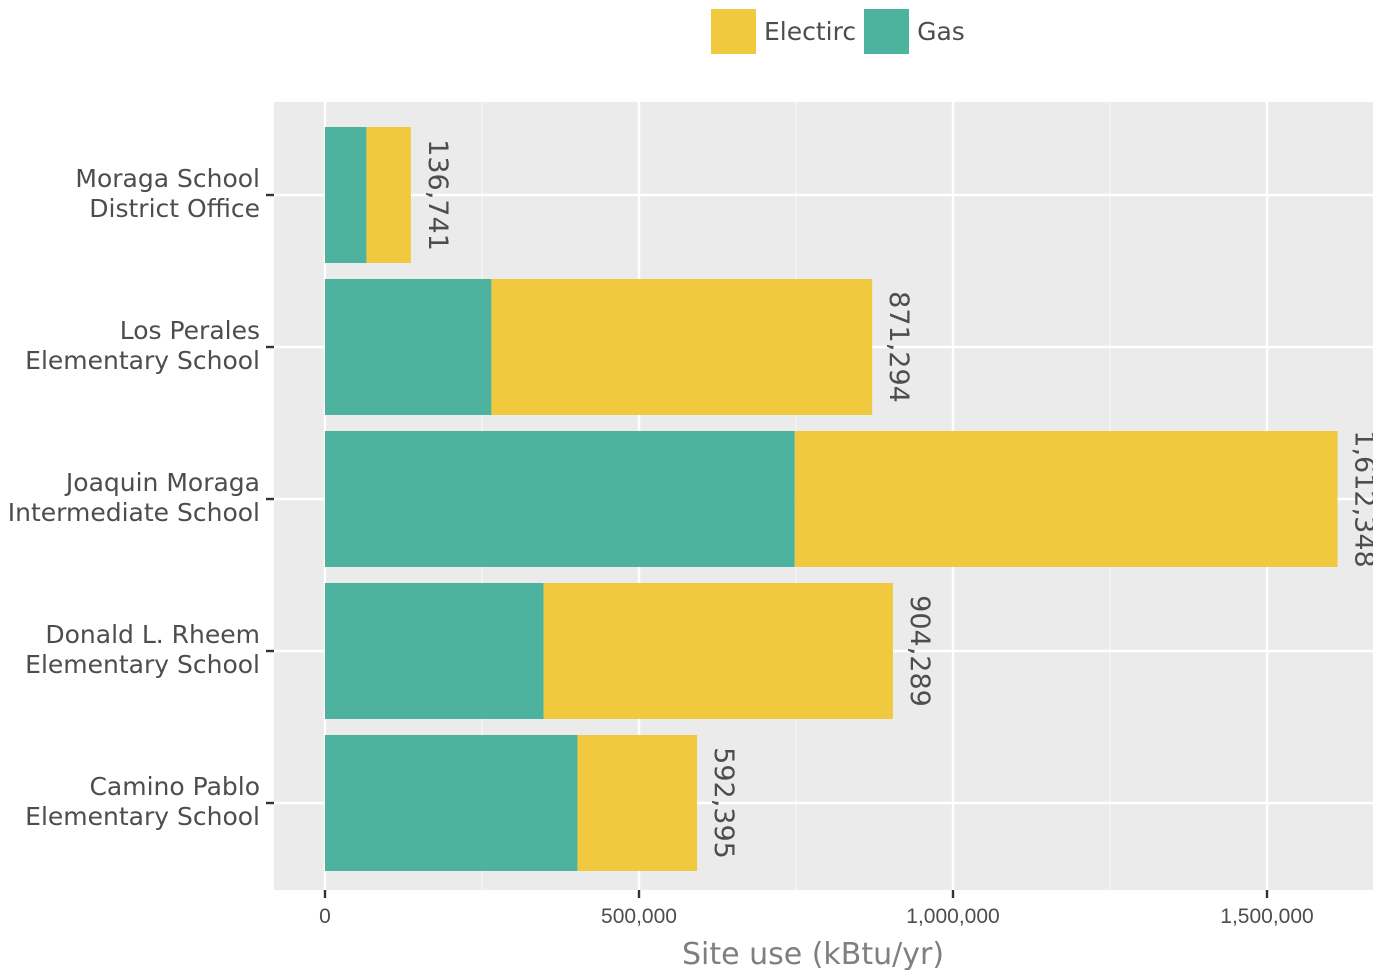 This screenshot has height=970, width=1373. Describe the element at coordinates (810, 31) in the screenshot. I see `legend-label-electric: Electirc` at that location.